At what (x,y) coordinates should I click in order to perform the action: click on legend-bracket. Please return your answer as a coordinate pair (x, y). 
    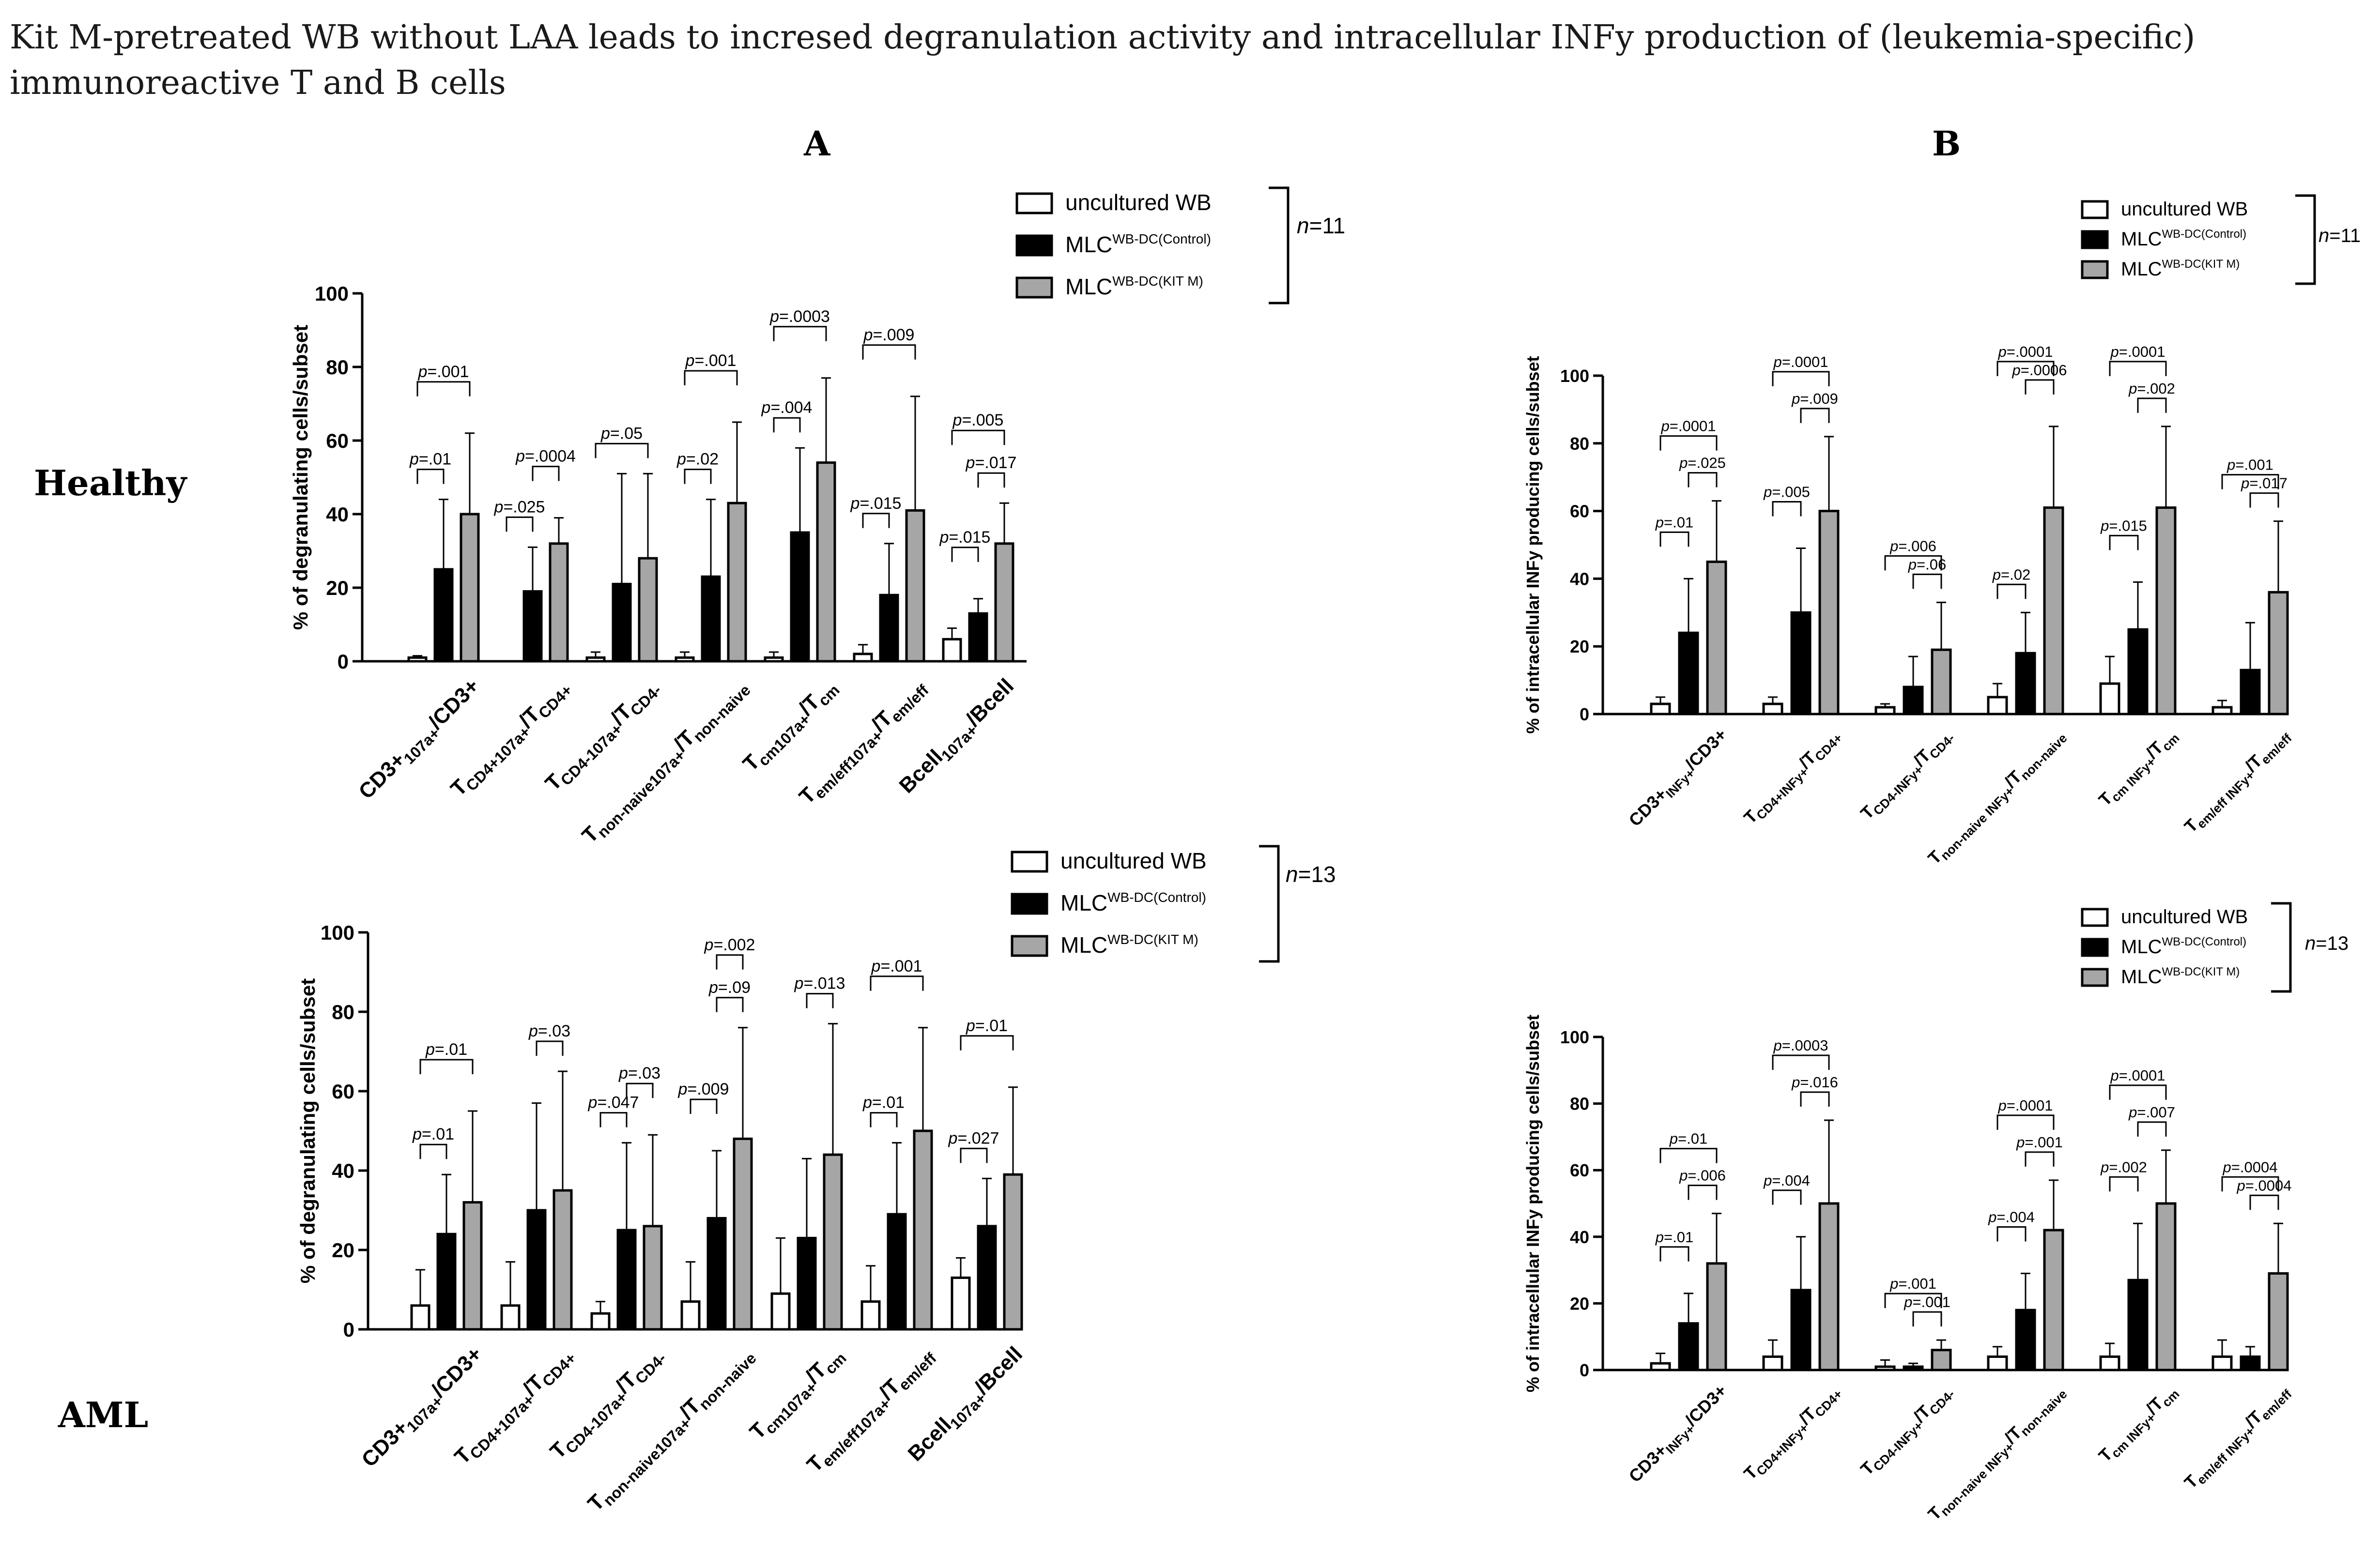
    Looking at the image, I should click on (1280, 245).